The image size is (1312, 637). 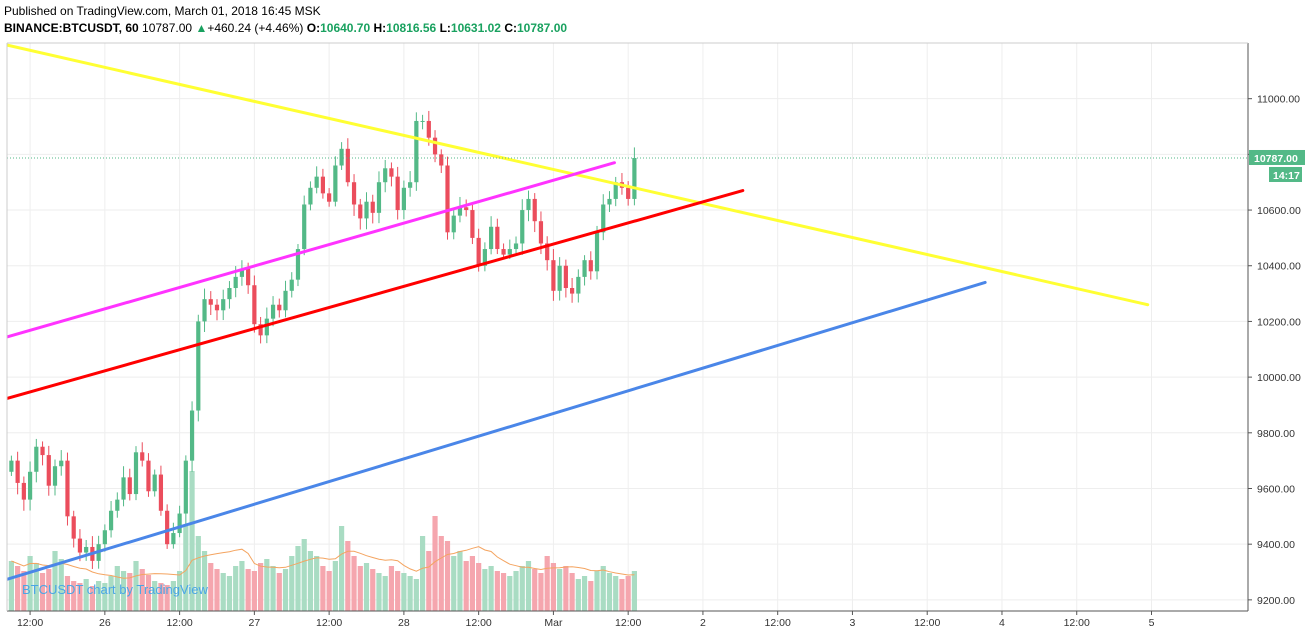 What do you see at coordinates (115, 589) in the screenshot?
I see `watermark-text: BTCUSDT chart by TradingView` at bounding box center [115, 589].